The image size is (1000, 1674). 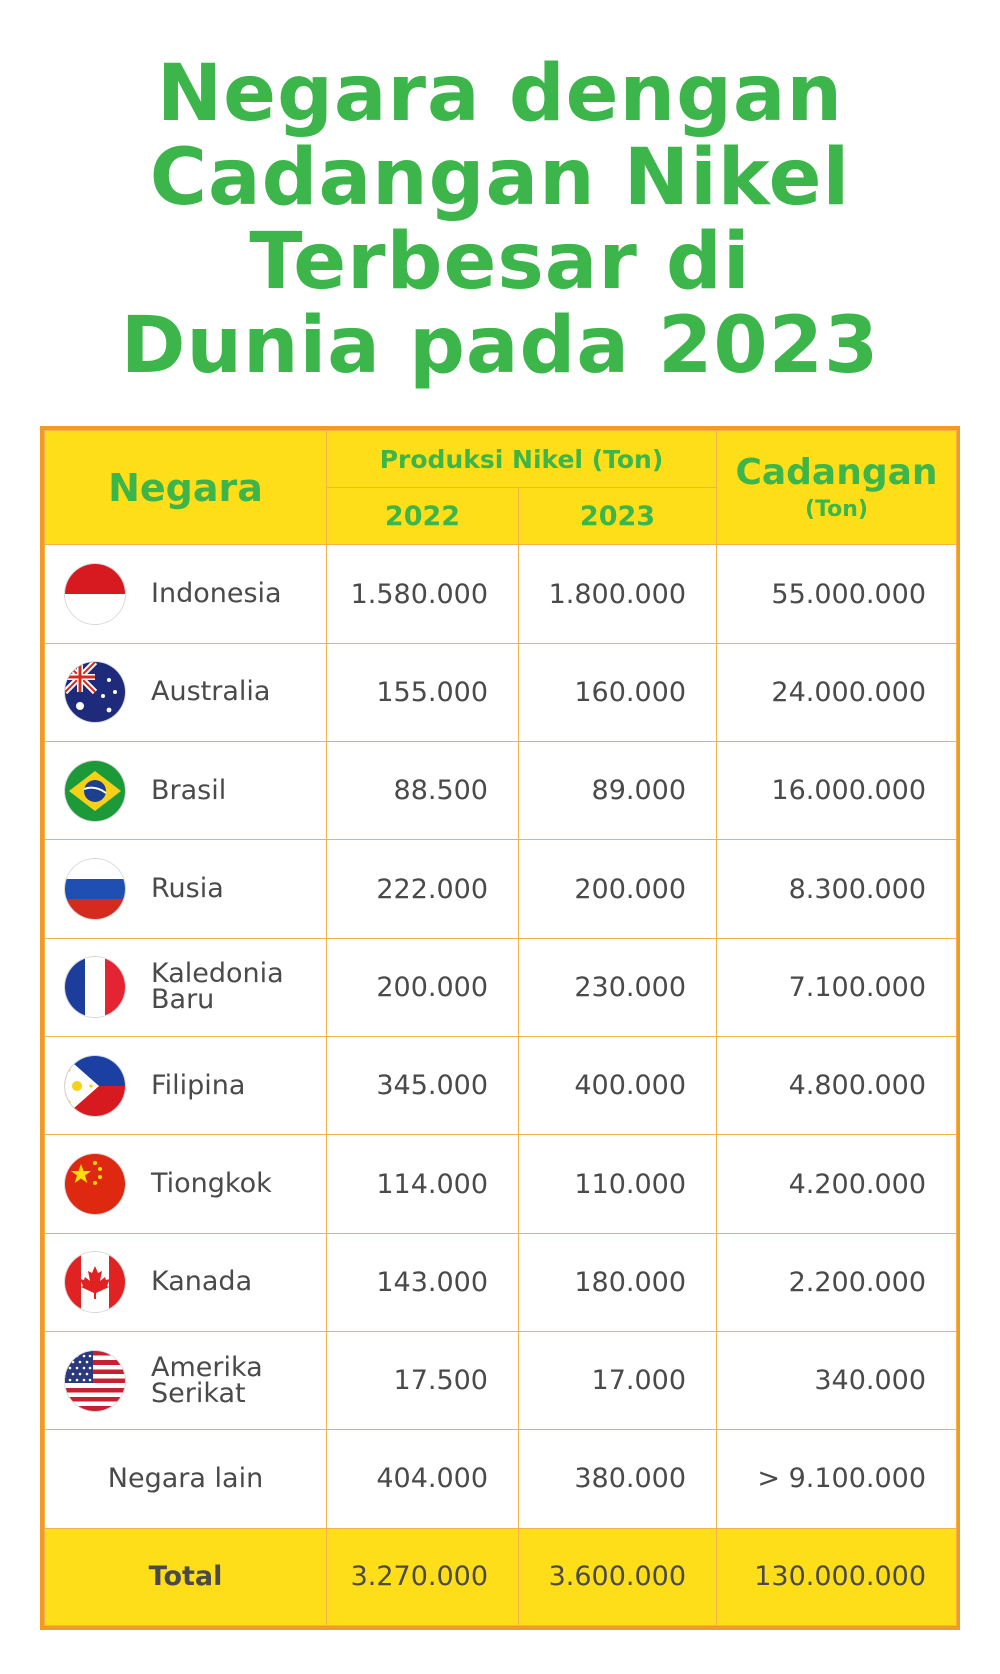 What do you see at coordinates (617, 1184) in the screenshot?
I see `production-2023: 110.000` at bounding box center [617, 1184].